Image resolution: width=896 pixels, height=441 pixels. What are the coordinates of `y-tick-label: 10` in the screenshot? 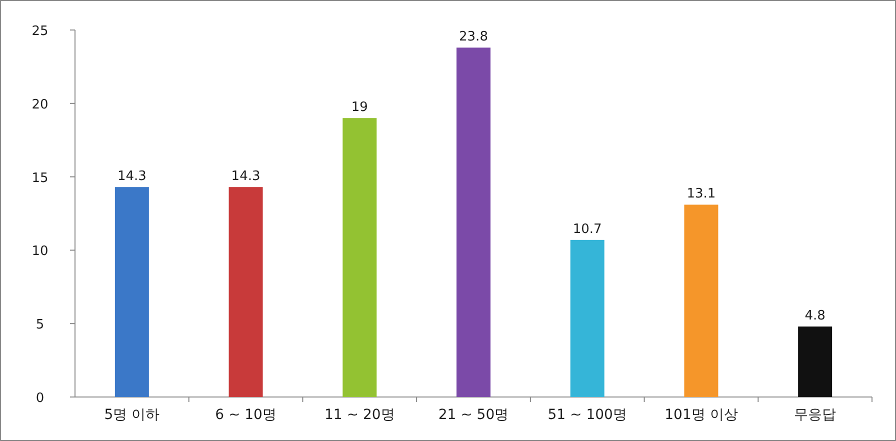 It's located at (40, 252).